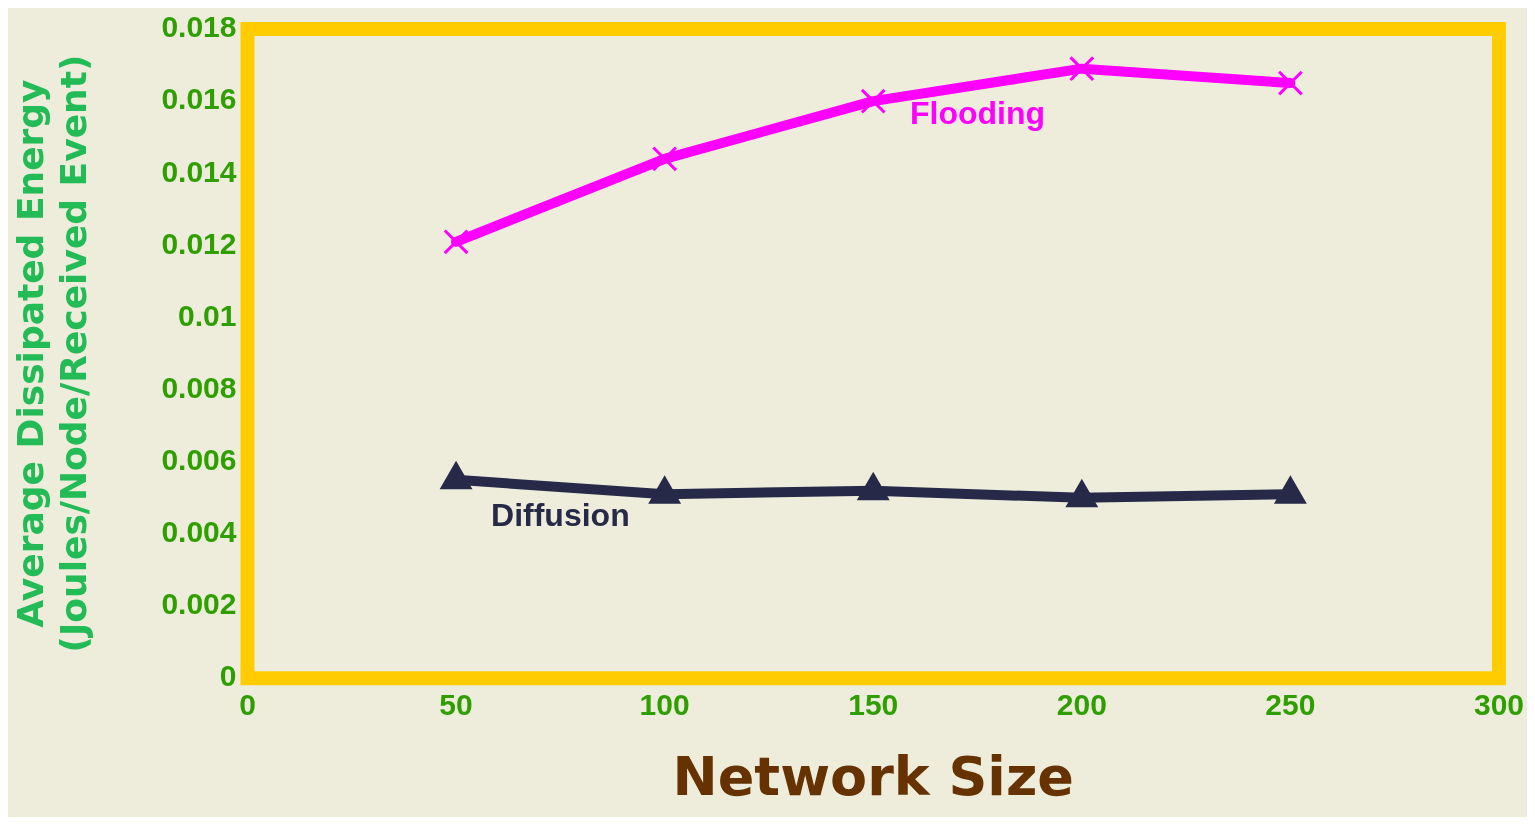  I want to click on y-tick-label: 0.002, so click(199, 604).